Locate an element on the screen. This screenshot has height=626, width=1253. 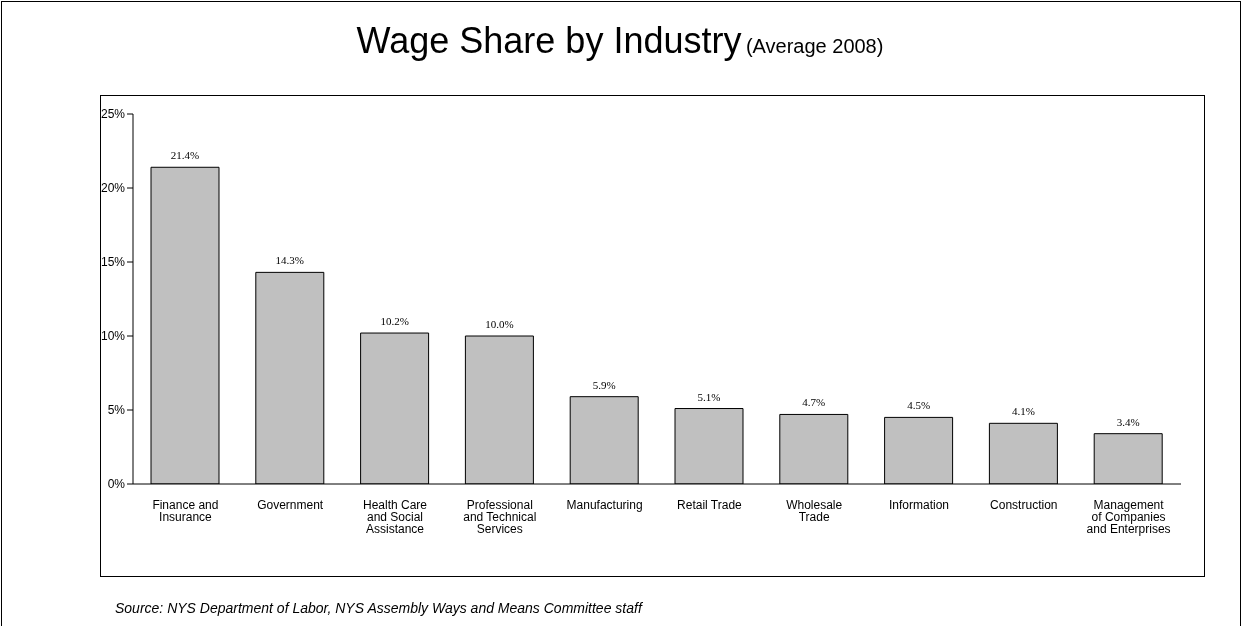
y-tick-label: 0% is located at coordinates (116, 484).